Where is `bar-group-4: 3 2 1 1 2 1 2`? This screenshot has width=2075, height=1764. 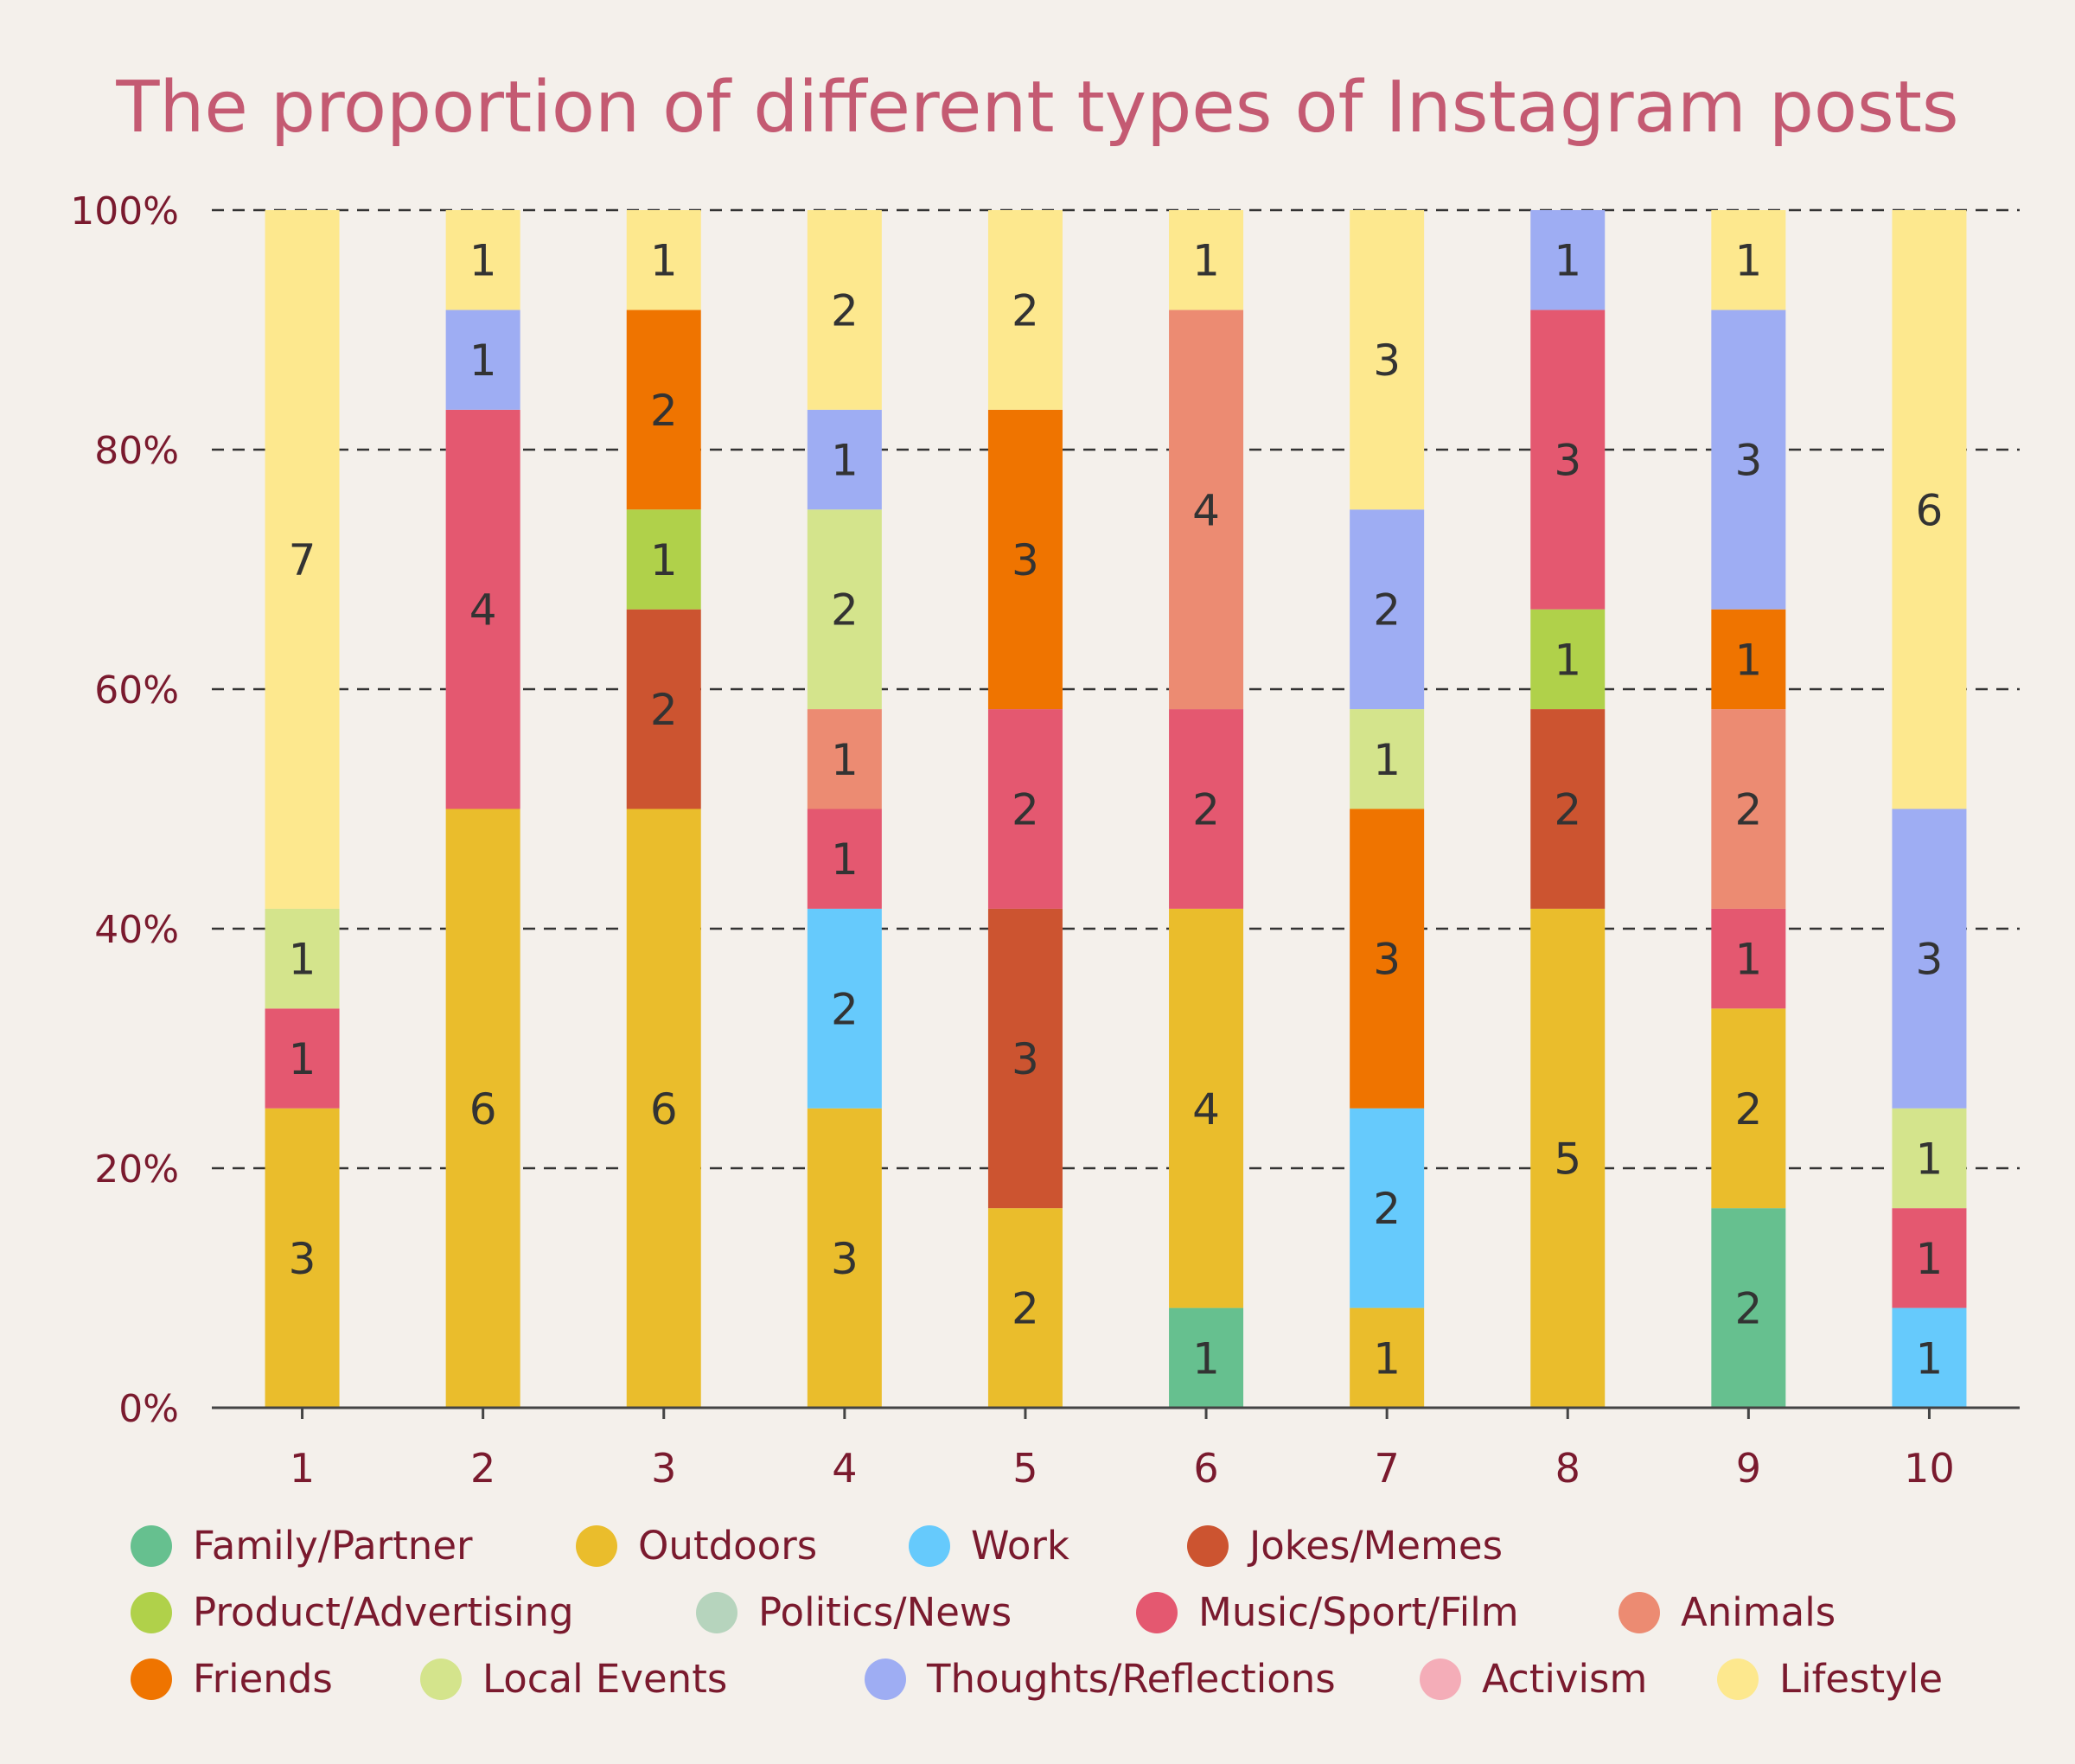 bar-group-4: 3 2 1 1 2 1 2 is located at coordinates (844, 809).